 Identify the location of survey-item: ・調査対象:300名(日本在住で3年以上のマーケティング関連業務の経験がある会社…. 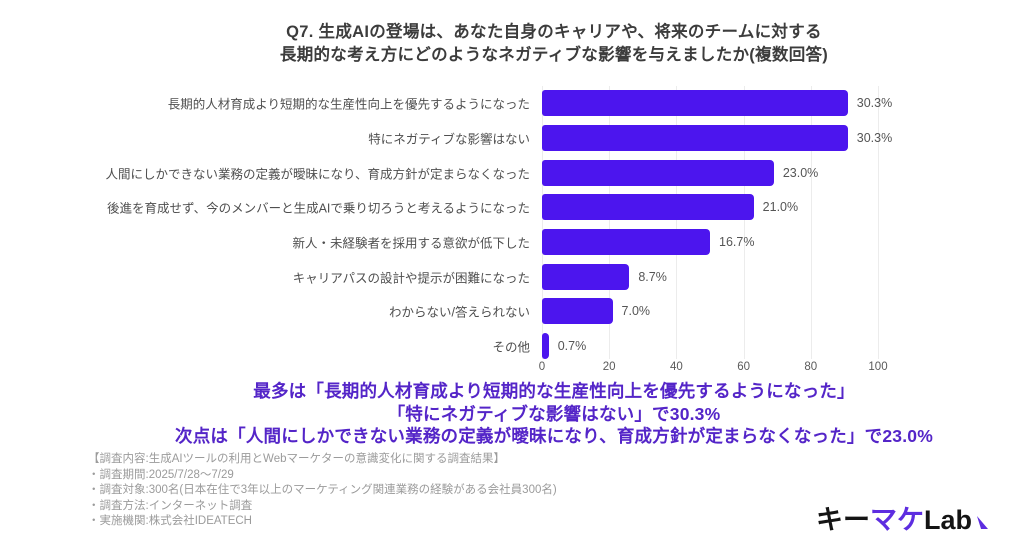
(322, 490).